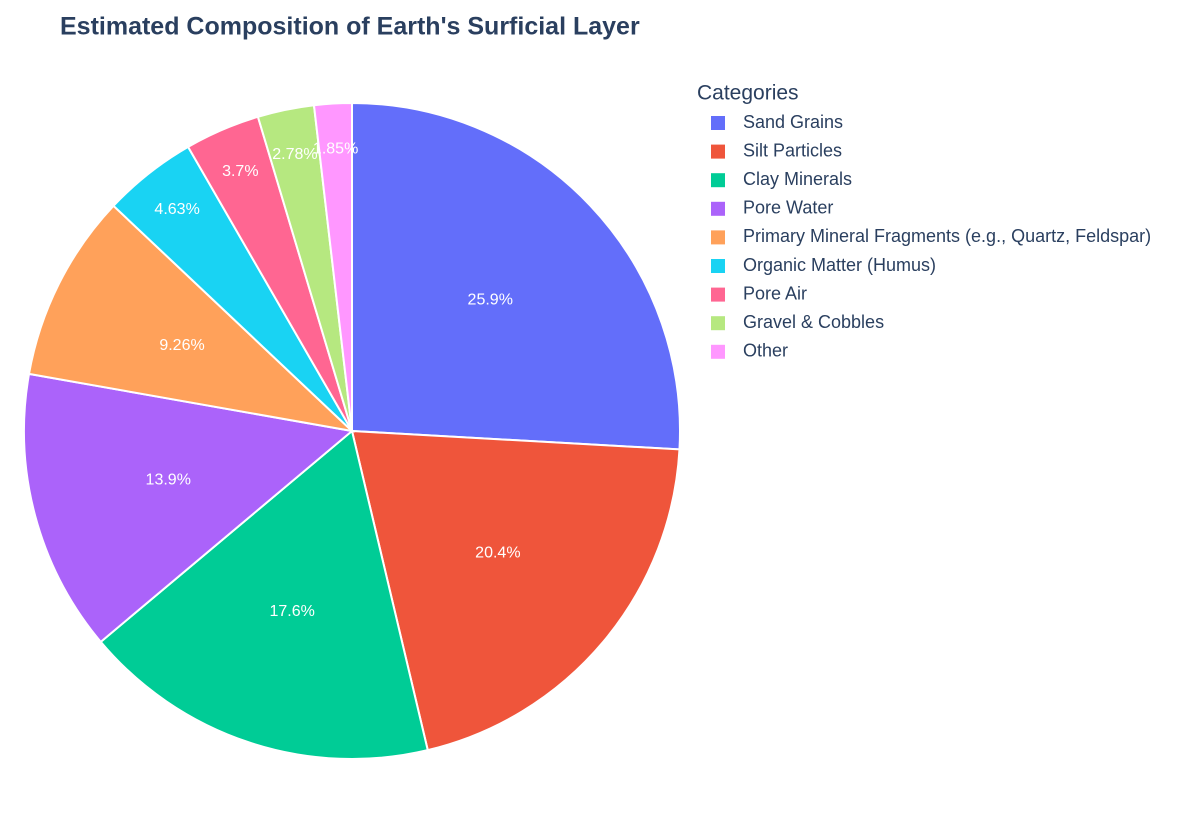  Describe the element at coordinates (775, 293) in the screenshot. I see `legend-label: Pore Air` at that location.